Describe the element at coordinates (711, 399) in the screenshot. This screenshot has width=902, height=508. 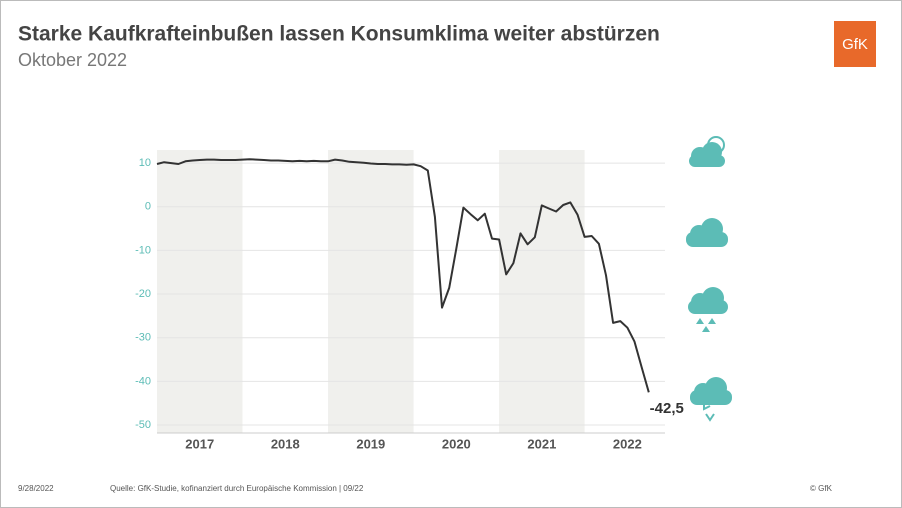
I see `icon-storm` at that location.